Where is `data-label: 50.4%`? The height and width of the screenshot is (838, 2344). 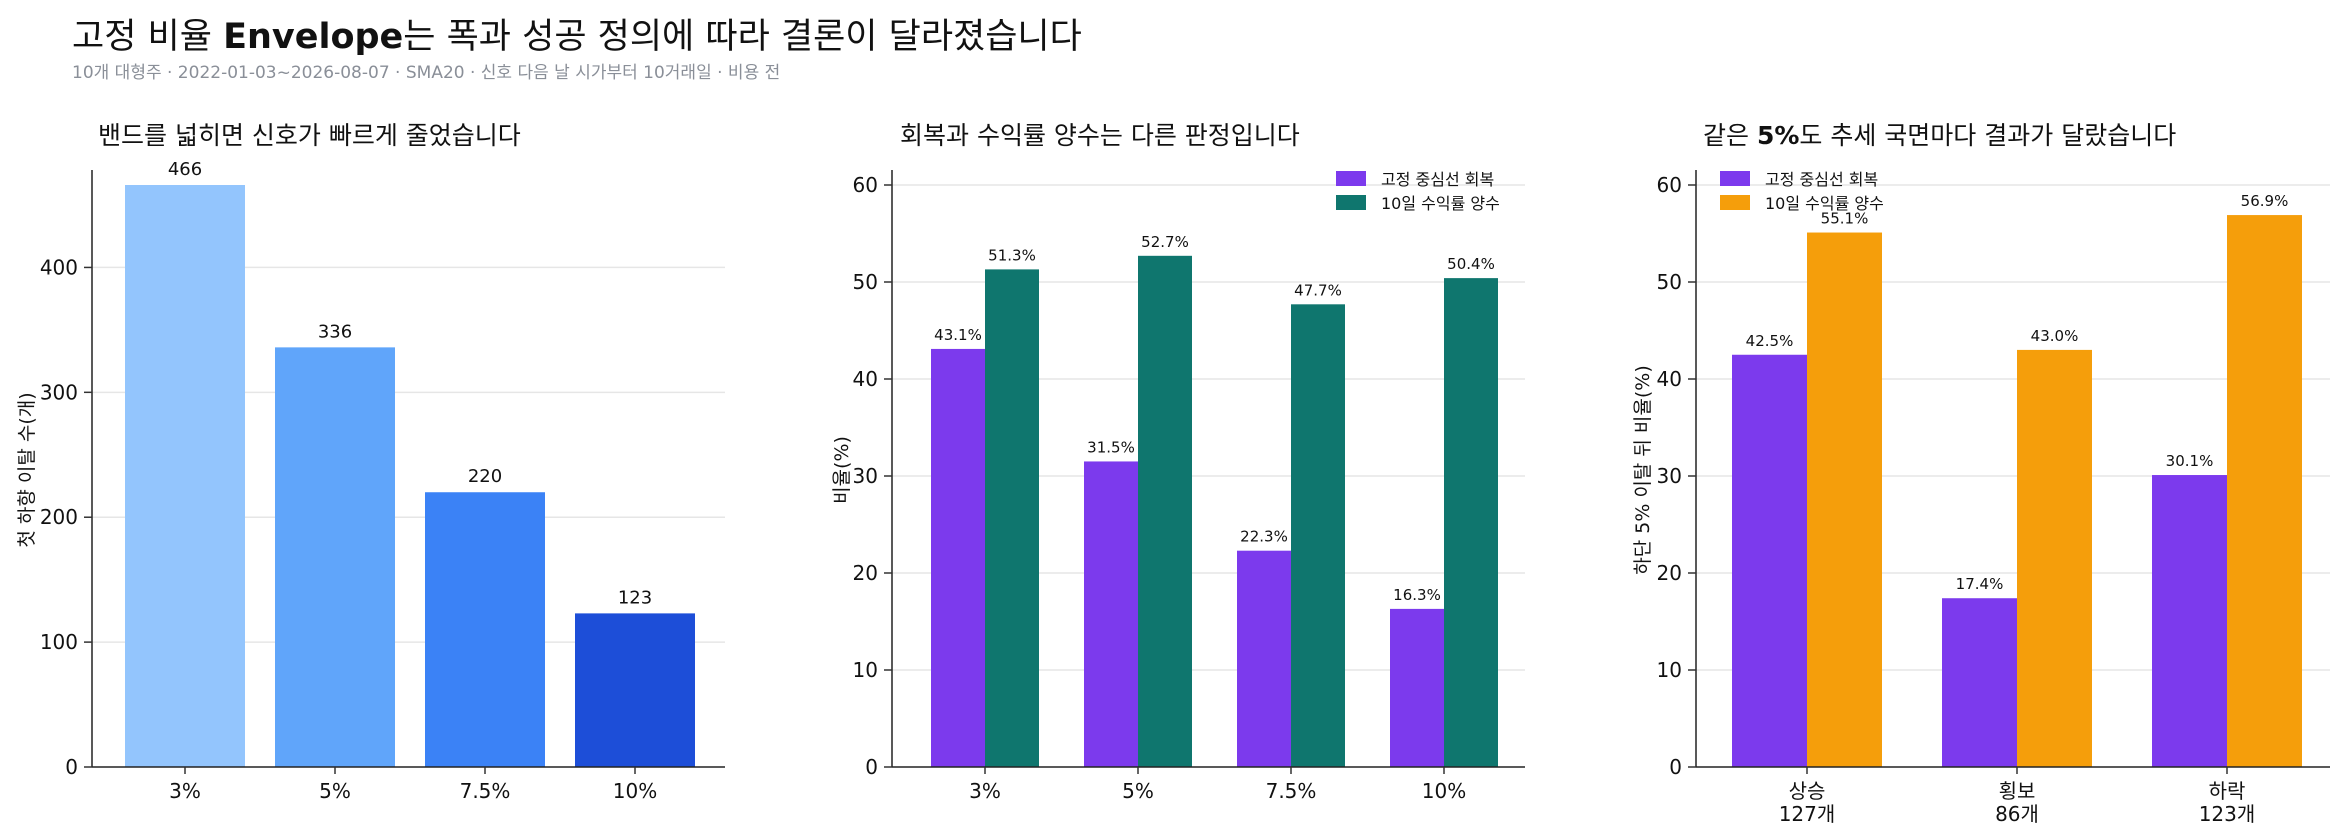 data-label: 50.4% is located at coordinates (1471, 264).